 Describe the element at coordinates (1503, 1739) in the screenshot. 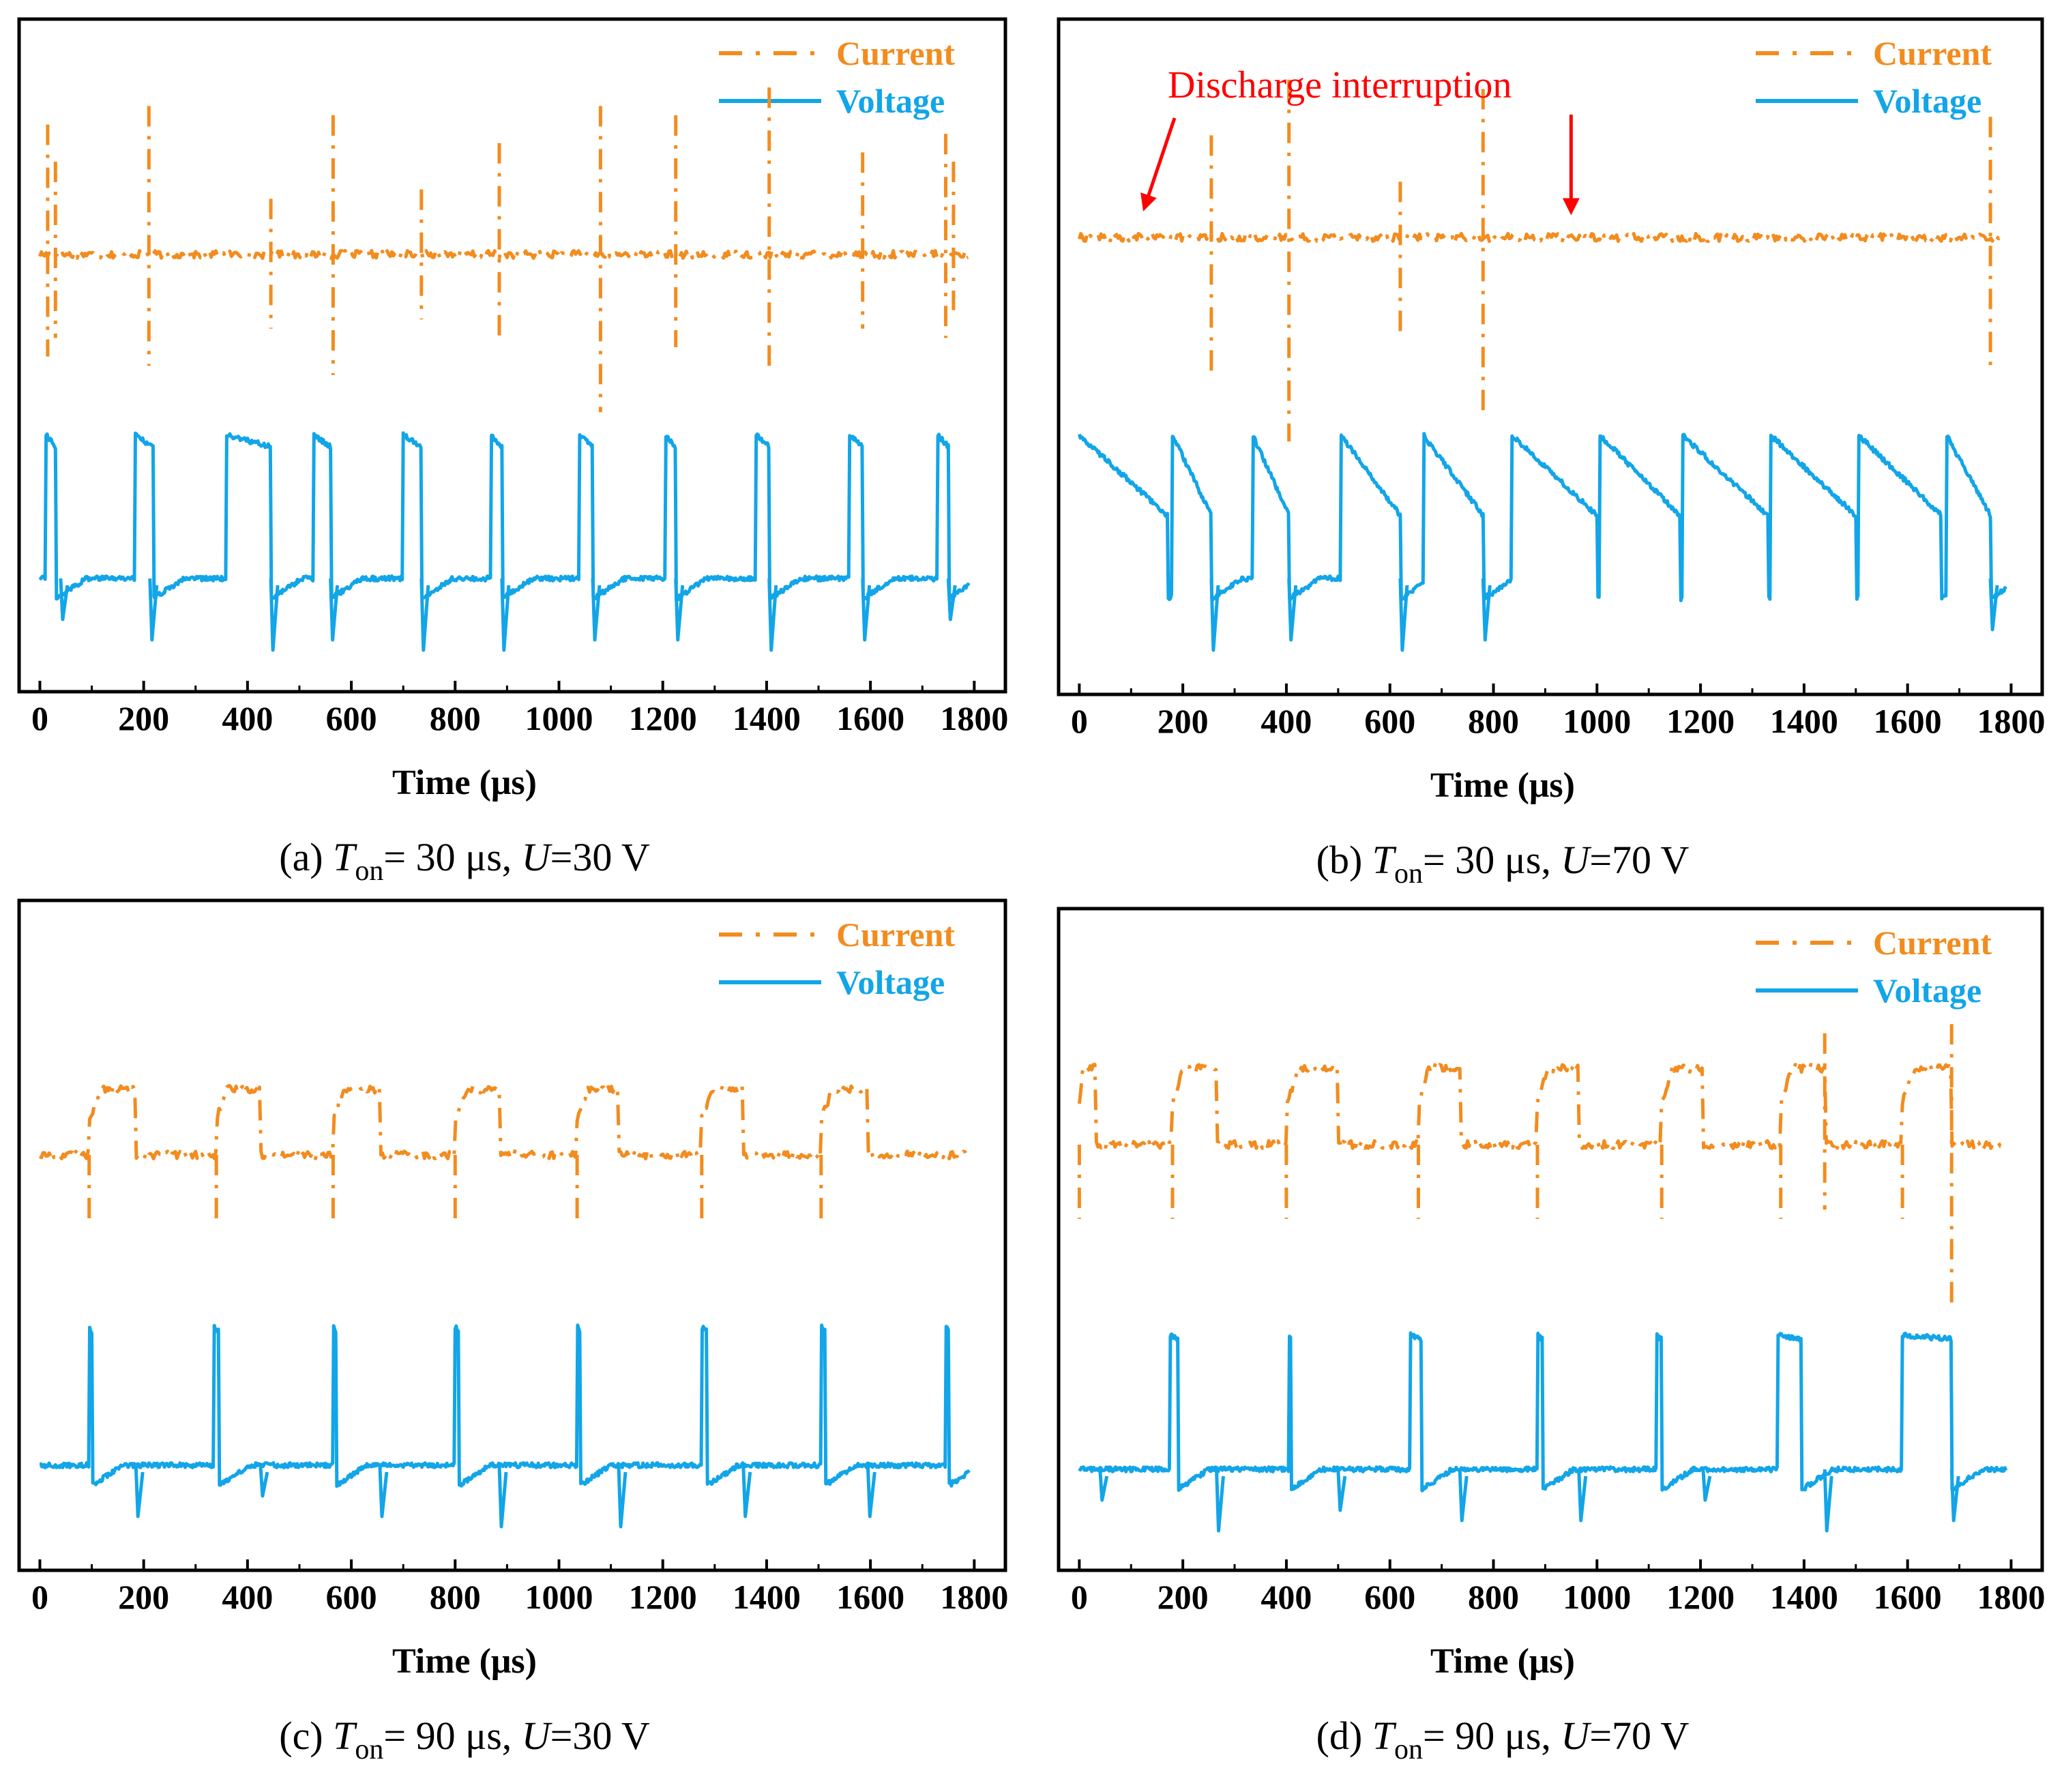

I see `panel-caption: (d) Ton= 90 μs, U=70 V` at that location.